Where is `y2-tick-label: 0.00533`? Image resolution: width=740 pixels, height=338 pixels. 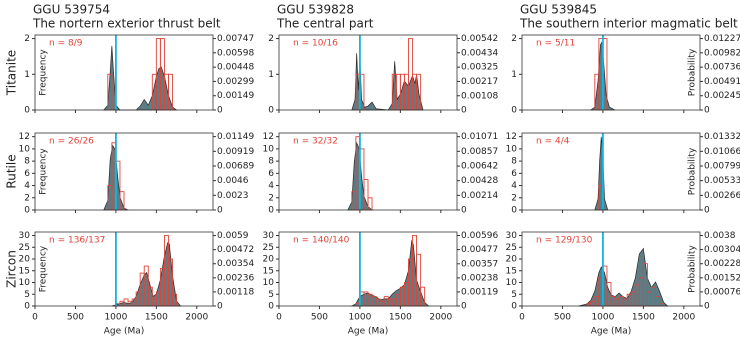
y2-tick-label: 0.00533 is located at coordinates (722, 181).